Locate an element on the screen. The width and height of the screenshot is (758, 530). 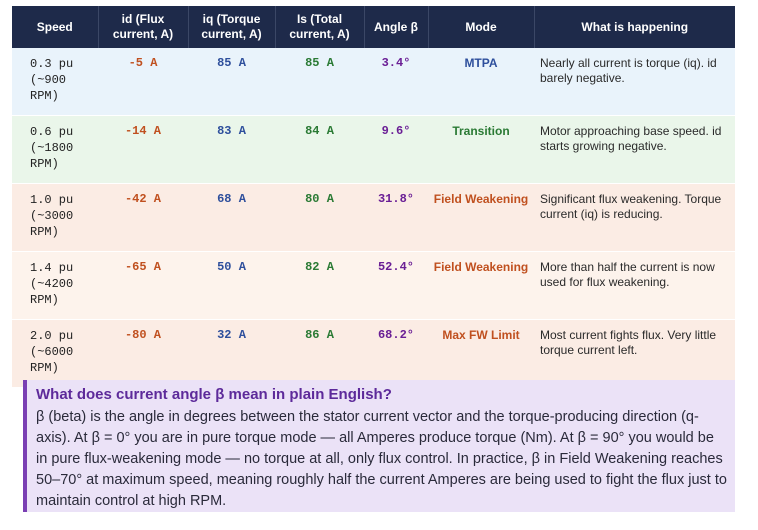
iq-cell: 68 A is located at coordinates (231, 217).